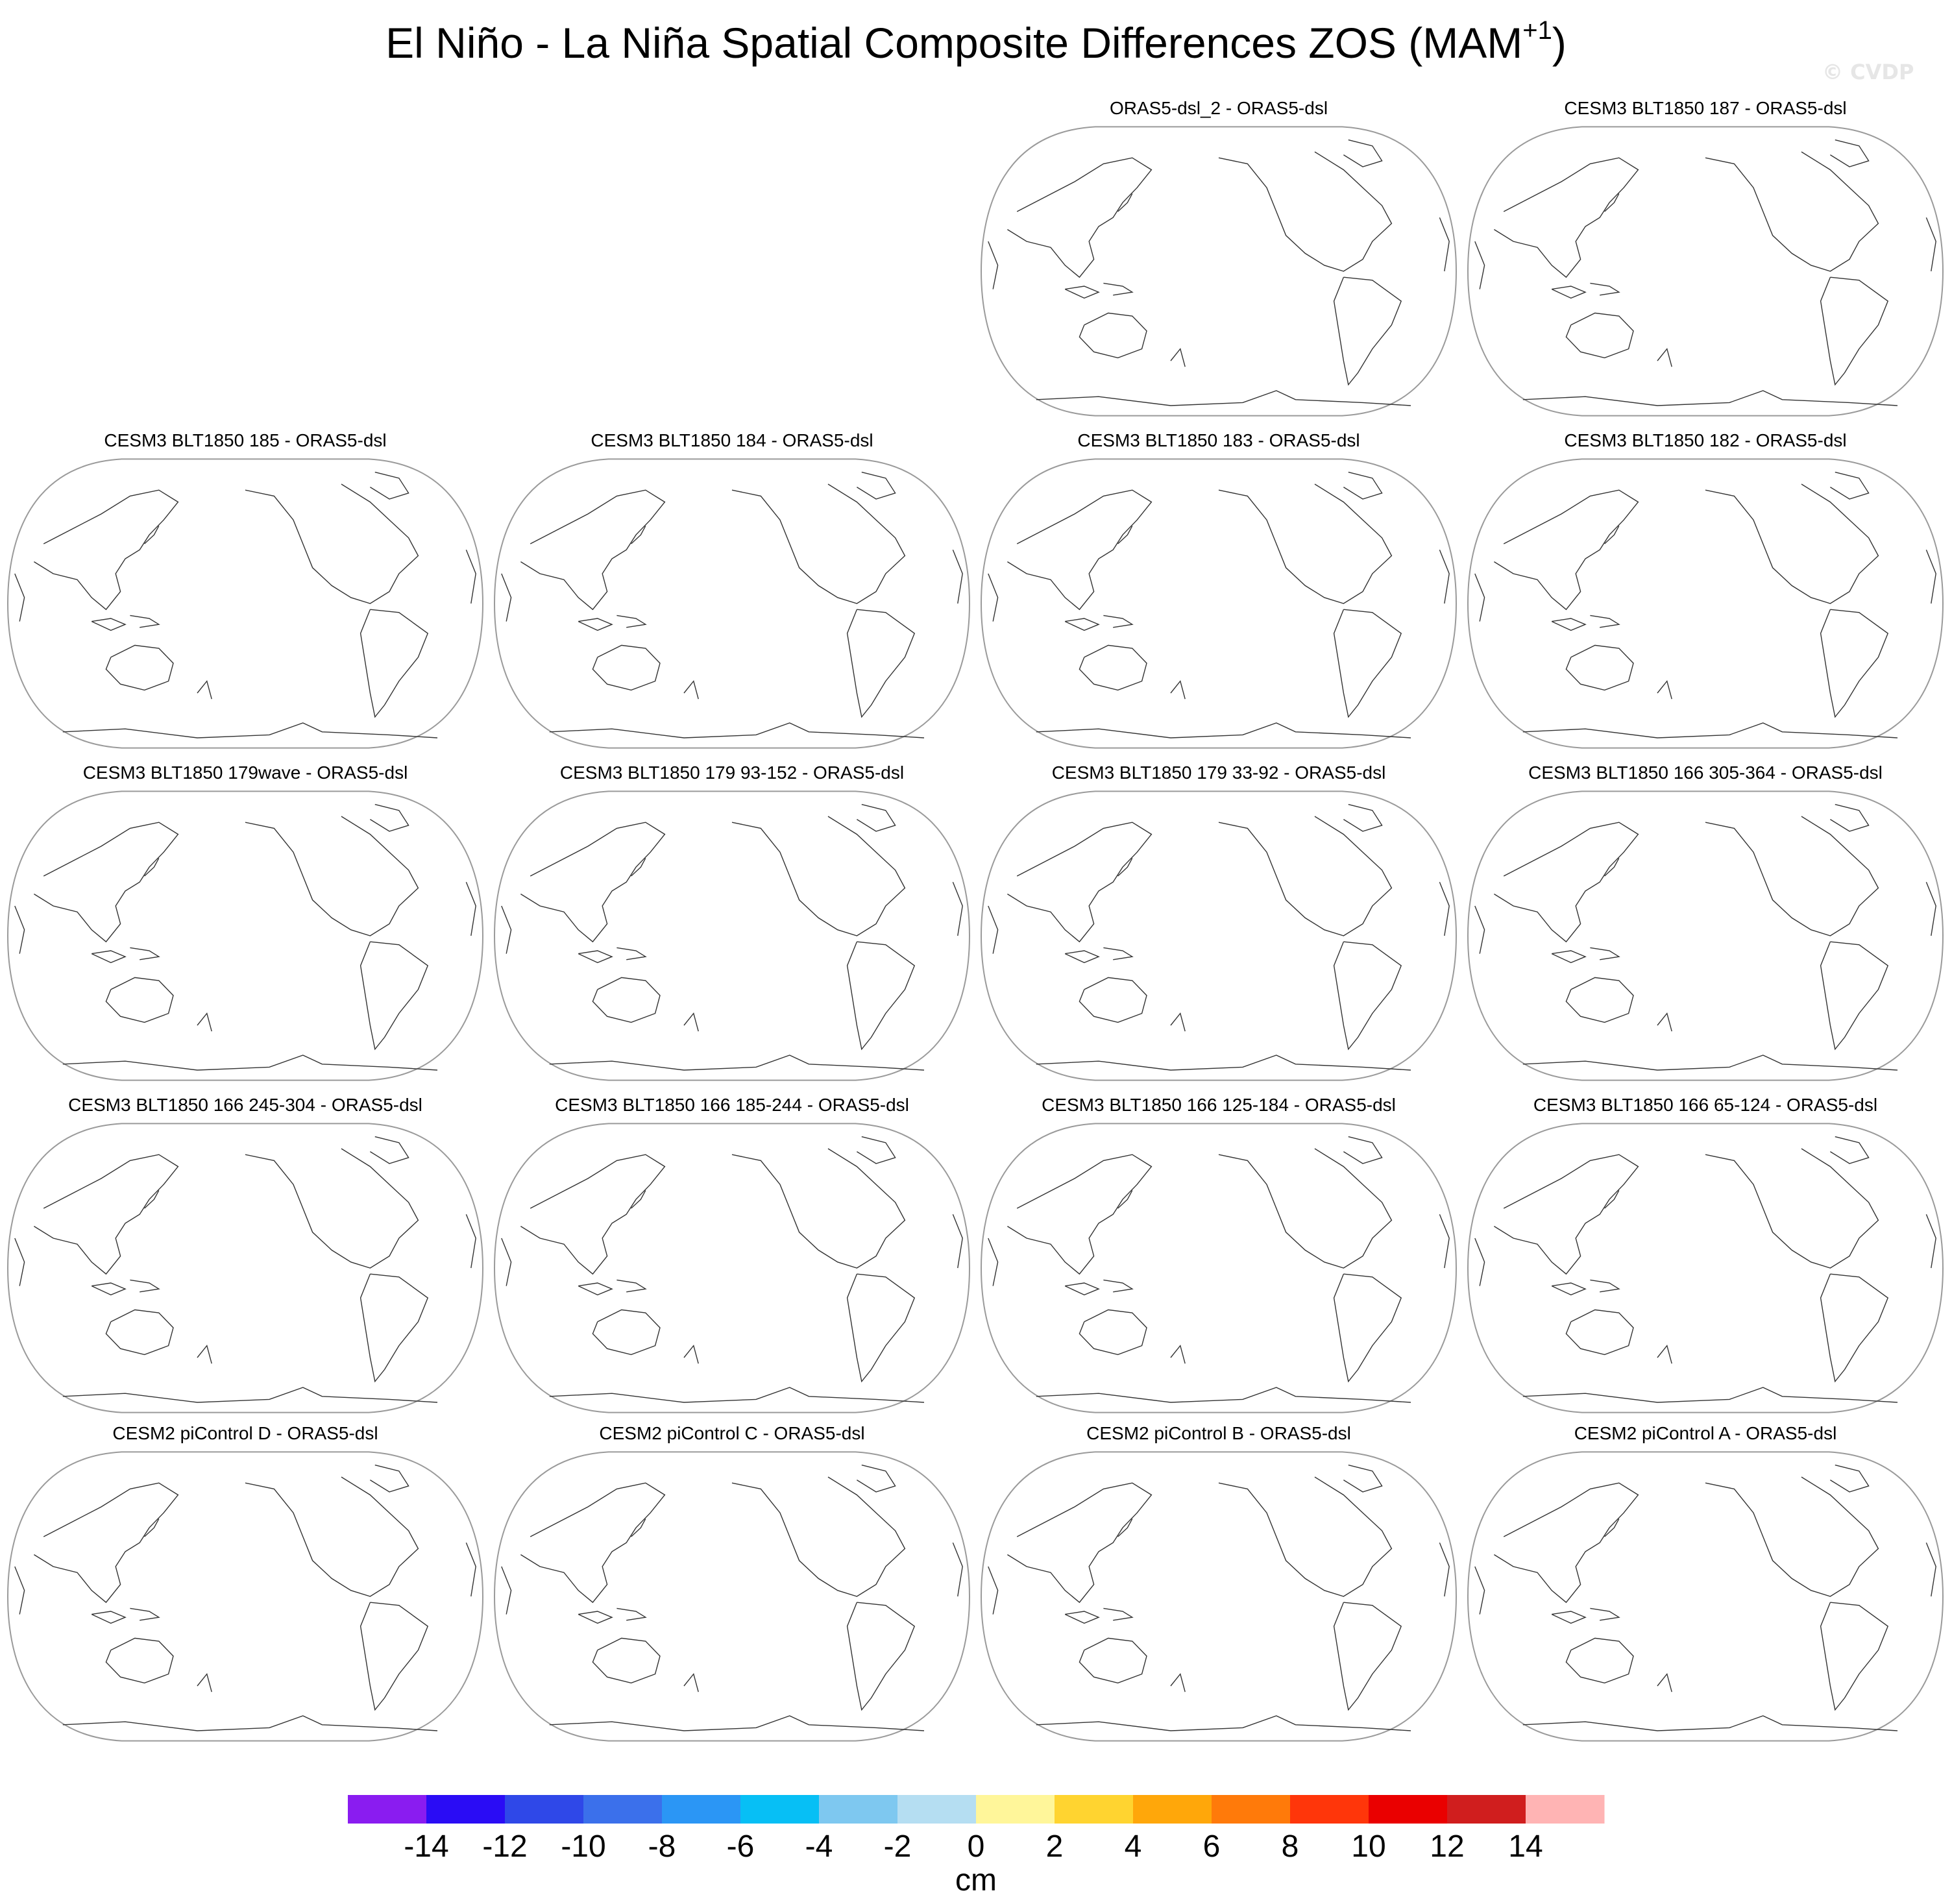  I want to click on map-panel: CESM3 BLT1850 187 - ORAS5-dsl, so click(1705, 257).